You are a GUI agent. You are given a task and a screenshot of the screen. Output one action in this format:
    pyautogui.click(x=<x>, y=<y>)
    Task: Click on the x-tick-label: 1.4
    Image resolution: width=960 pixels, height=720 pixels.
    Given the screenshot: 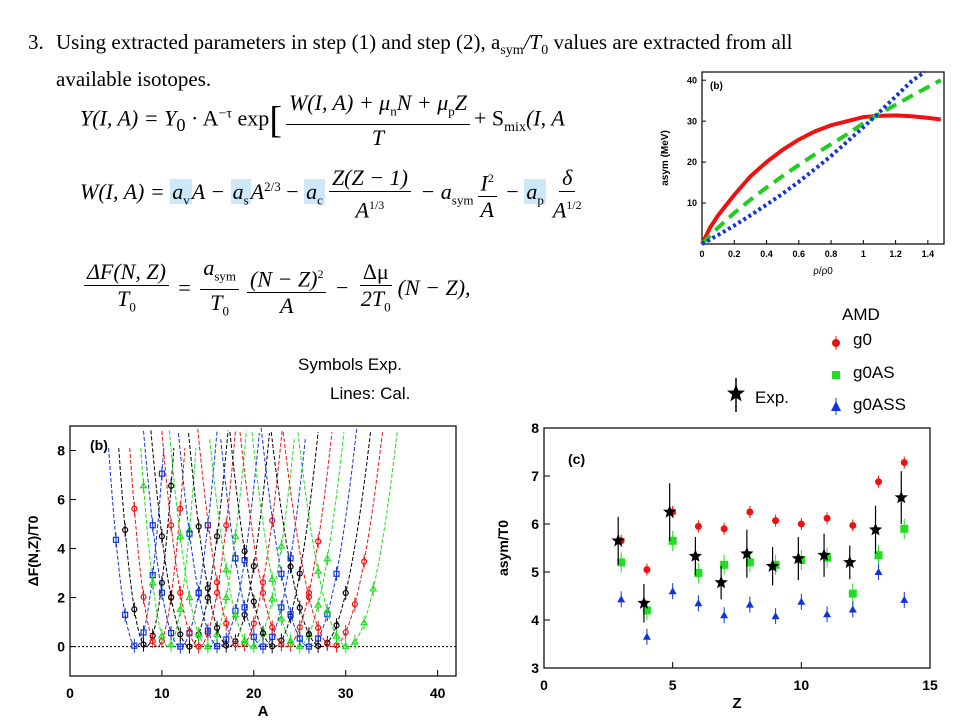 What is the action you would take?
    pyautogui.click(x=928, y=254)
    